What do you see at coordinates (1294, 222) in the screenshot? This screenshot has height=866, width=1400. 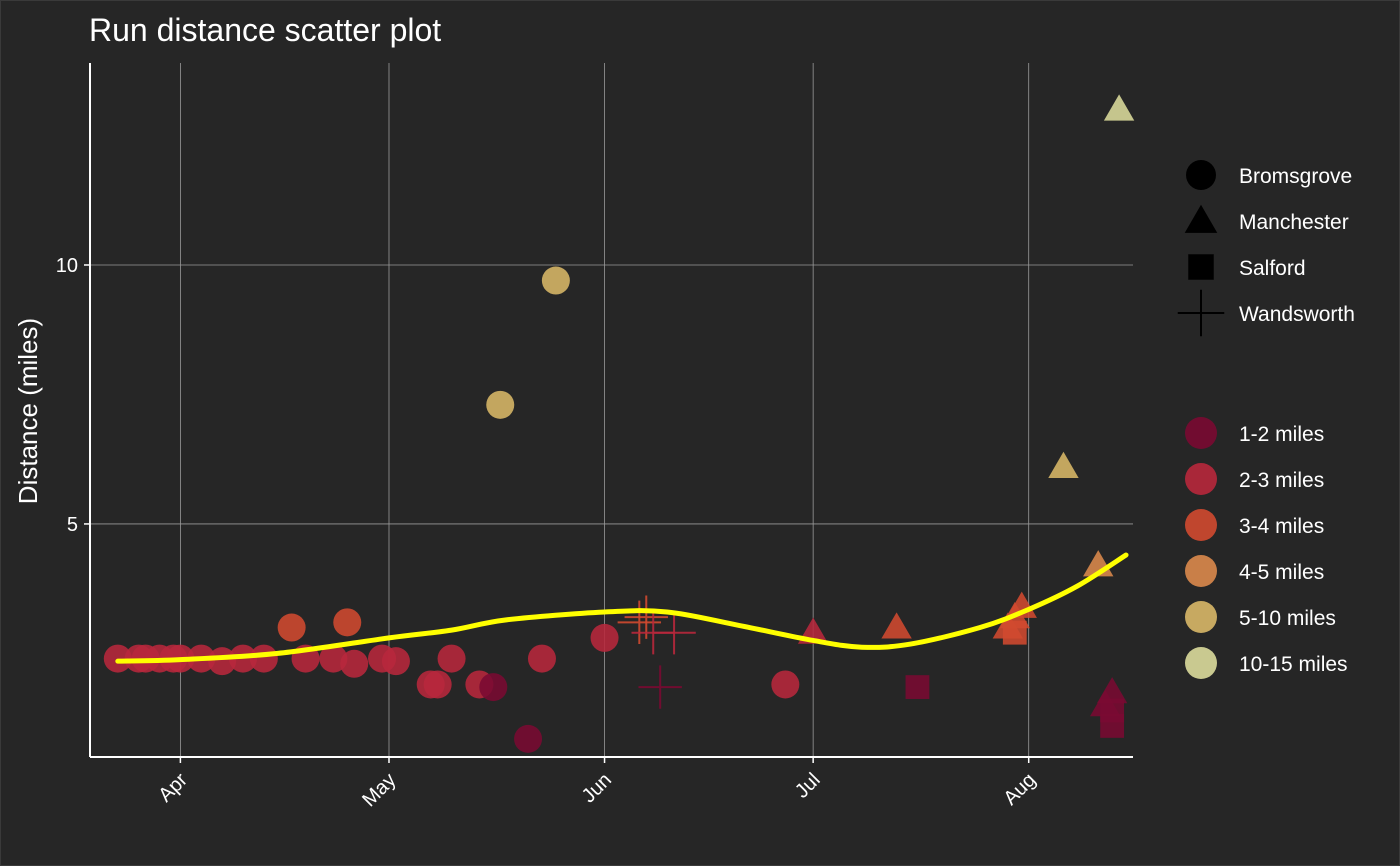 I see `shape-legend-label: Manchester` at bounding box center [1294, 222].